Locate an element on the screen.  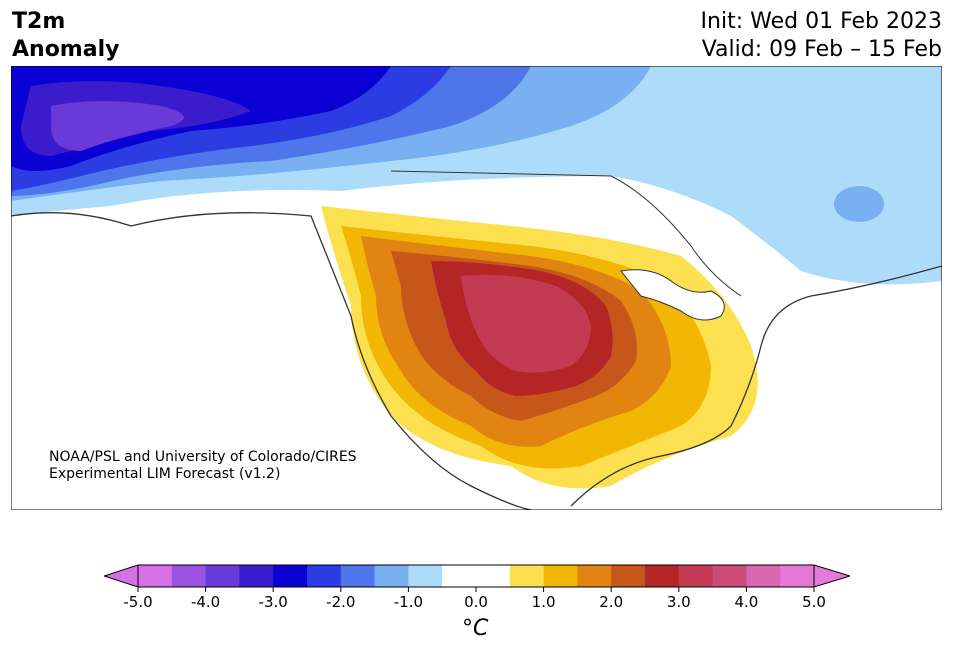
colorbar-tick-label: -1.0 is located at coordinates (408, 602).